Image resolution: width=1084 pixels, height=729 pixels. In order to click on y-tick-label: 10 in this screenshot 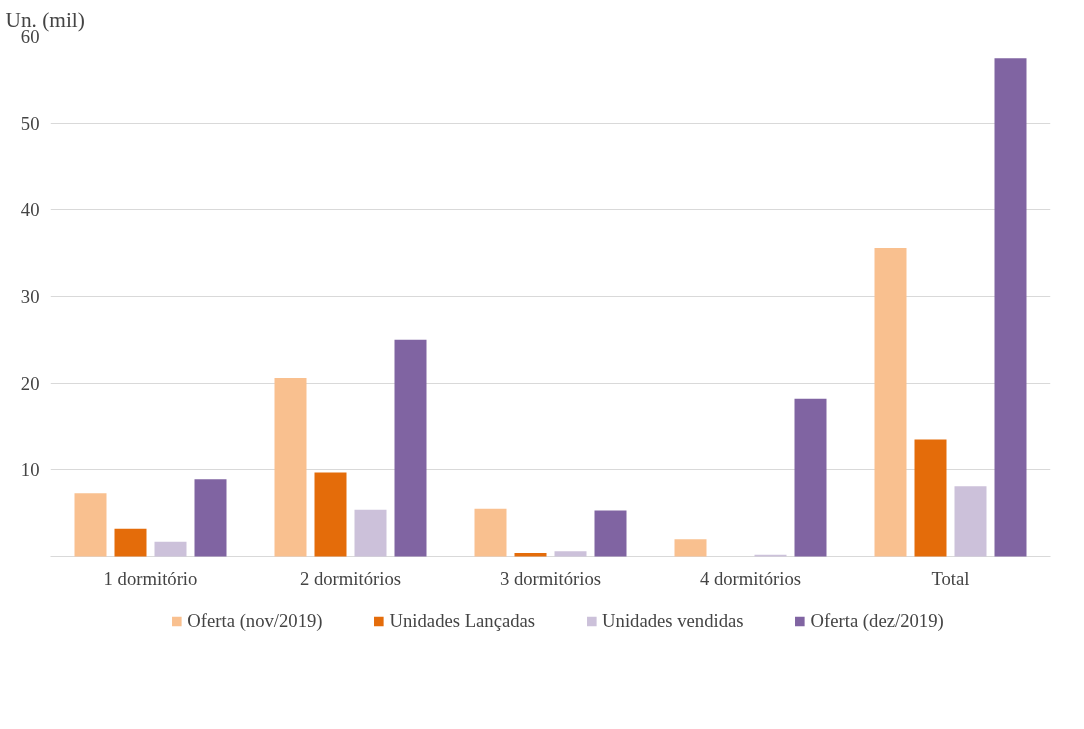, I will do `click(30, 470)`.